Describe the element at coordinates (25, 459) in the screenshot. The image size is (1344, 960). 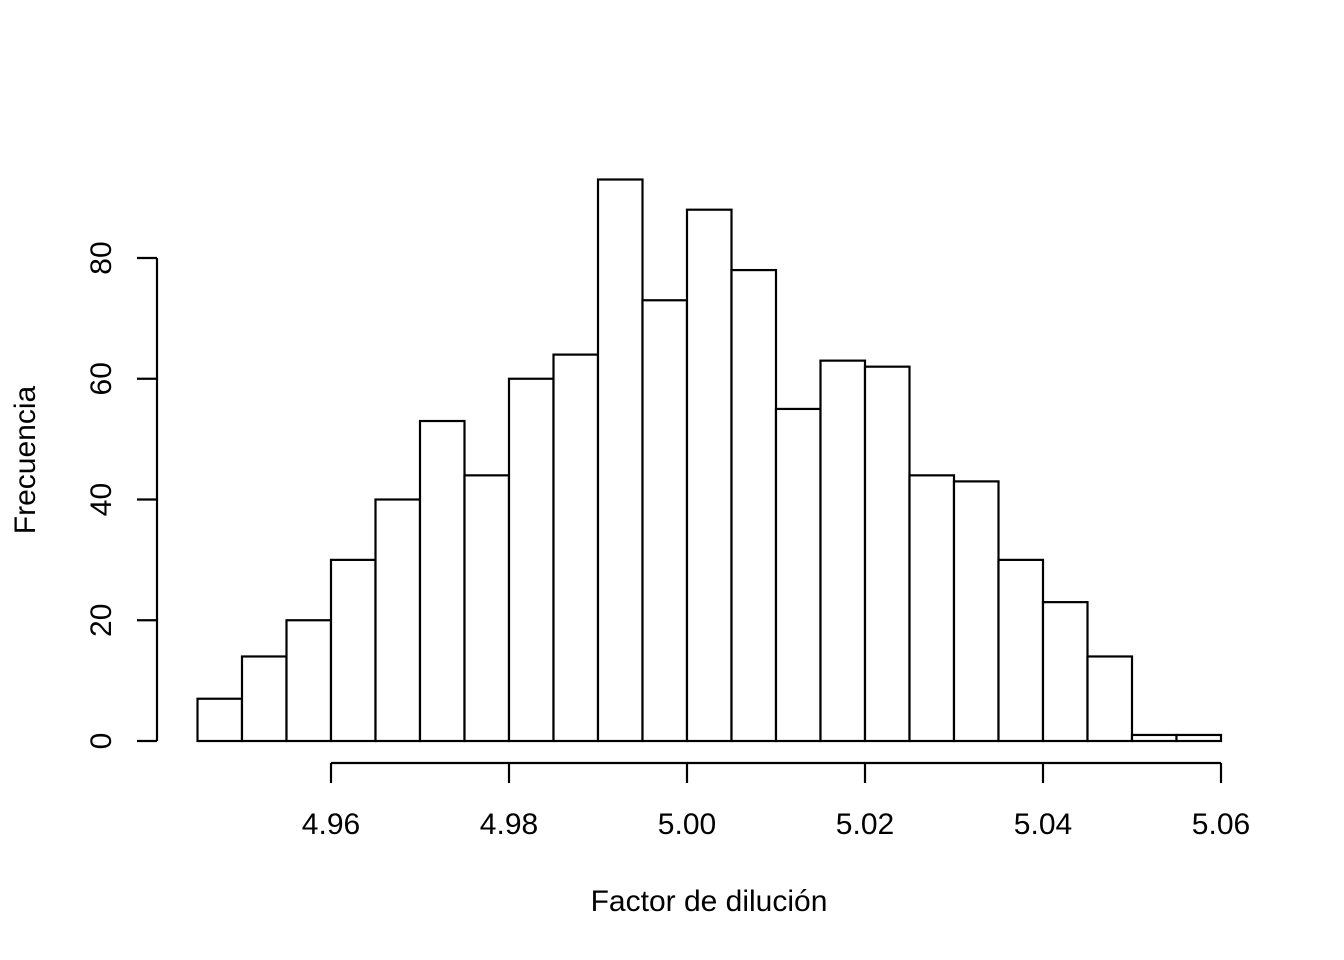
I see `y-axis-label: Frecuencia` at that location.